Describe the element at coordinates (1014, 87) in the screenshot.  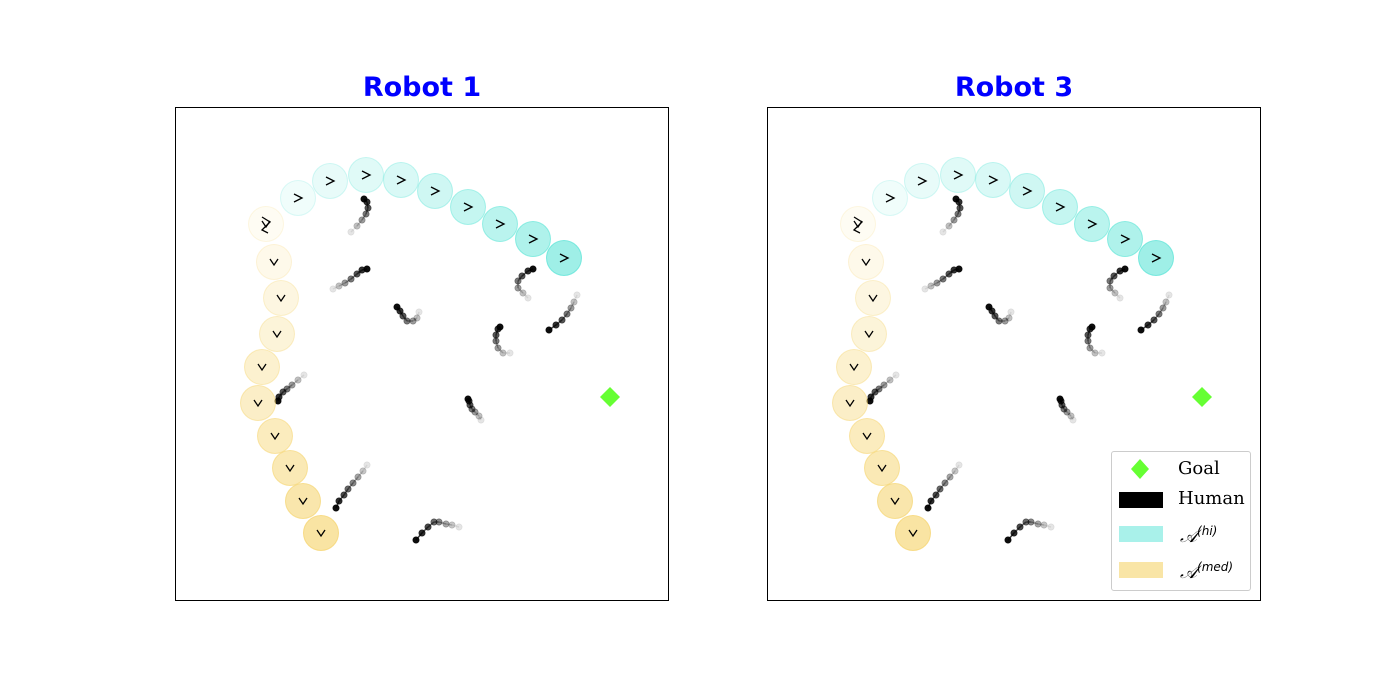
I see `panel-title-robot-3: Robot 3` at that location.